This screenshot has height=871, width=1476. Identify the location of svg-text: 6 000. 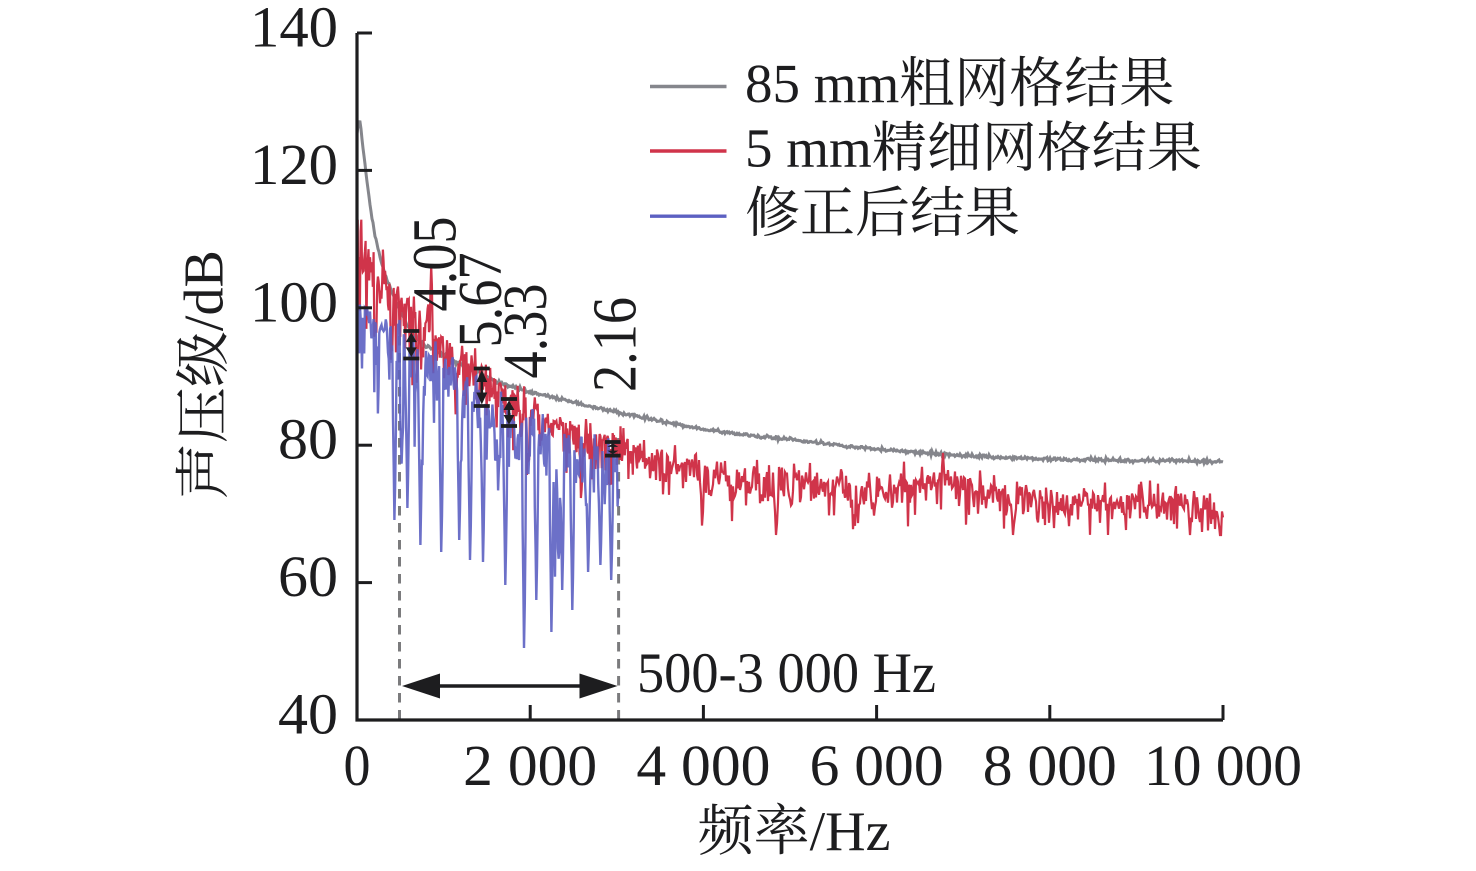
(877, 765).